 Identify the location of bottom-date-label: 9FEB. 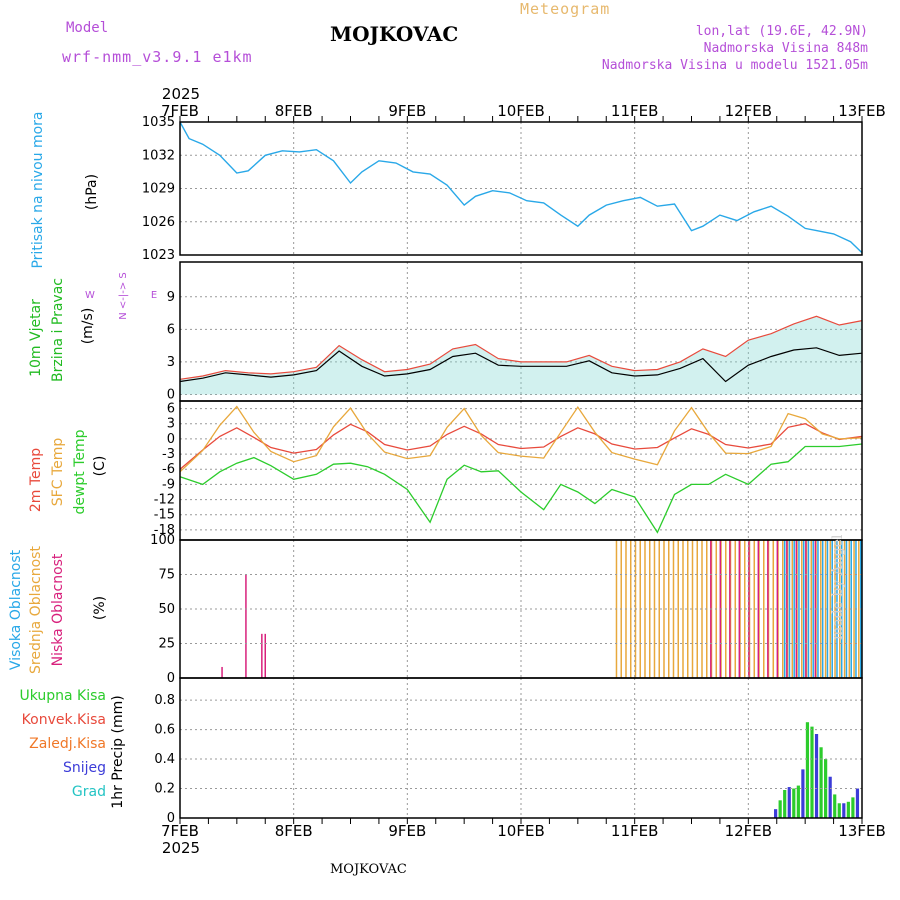
(407, 831).